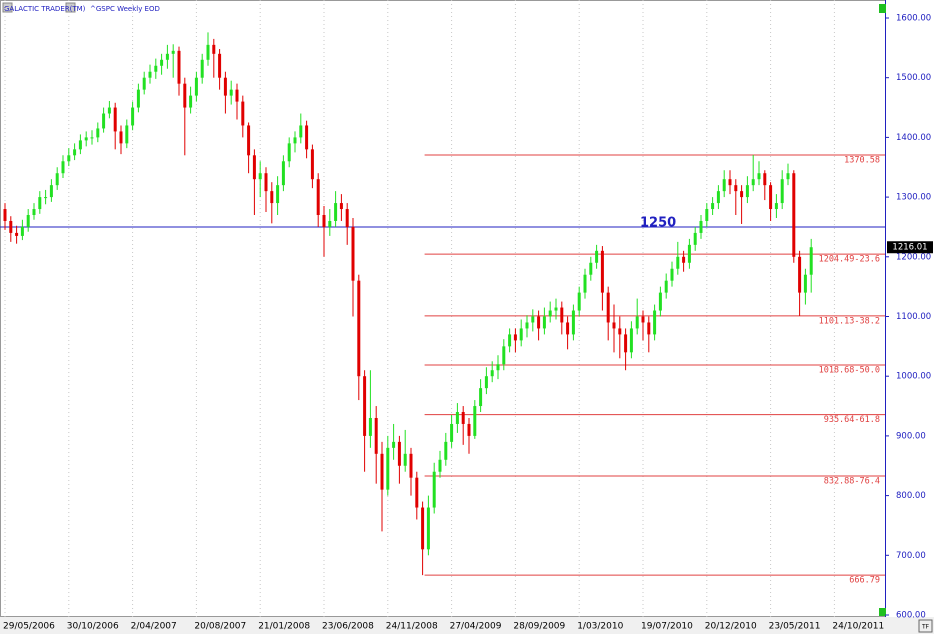  What do you see at coordinates (862, 160) in the screenshot?
I see `fib-label: 1370.58` at bounding box center [862, 160].